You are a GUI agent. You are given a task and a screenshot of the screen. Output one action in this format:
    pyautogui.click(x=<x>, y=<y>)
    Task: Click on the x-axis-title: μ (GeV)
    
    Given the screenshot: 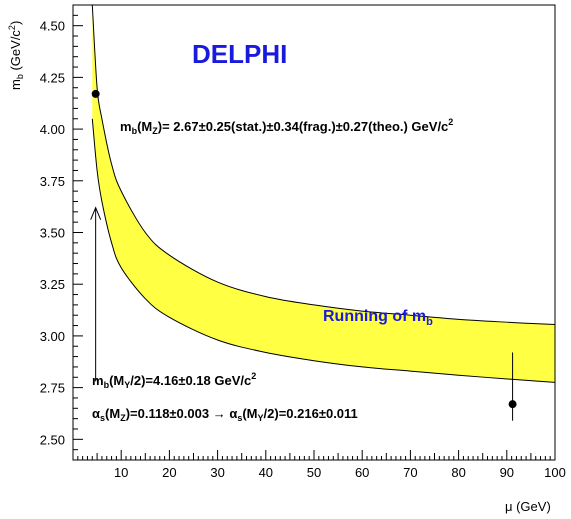 What is the action you would take?
    pyautogui.click(x=528, y=506)
    